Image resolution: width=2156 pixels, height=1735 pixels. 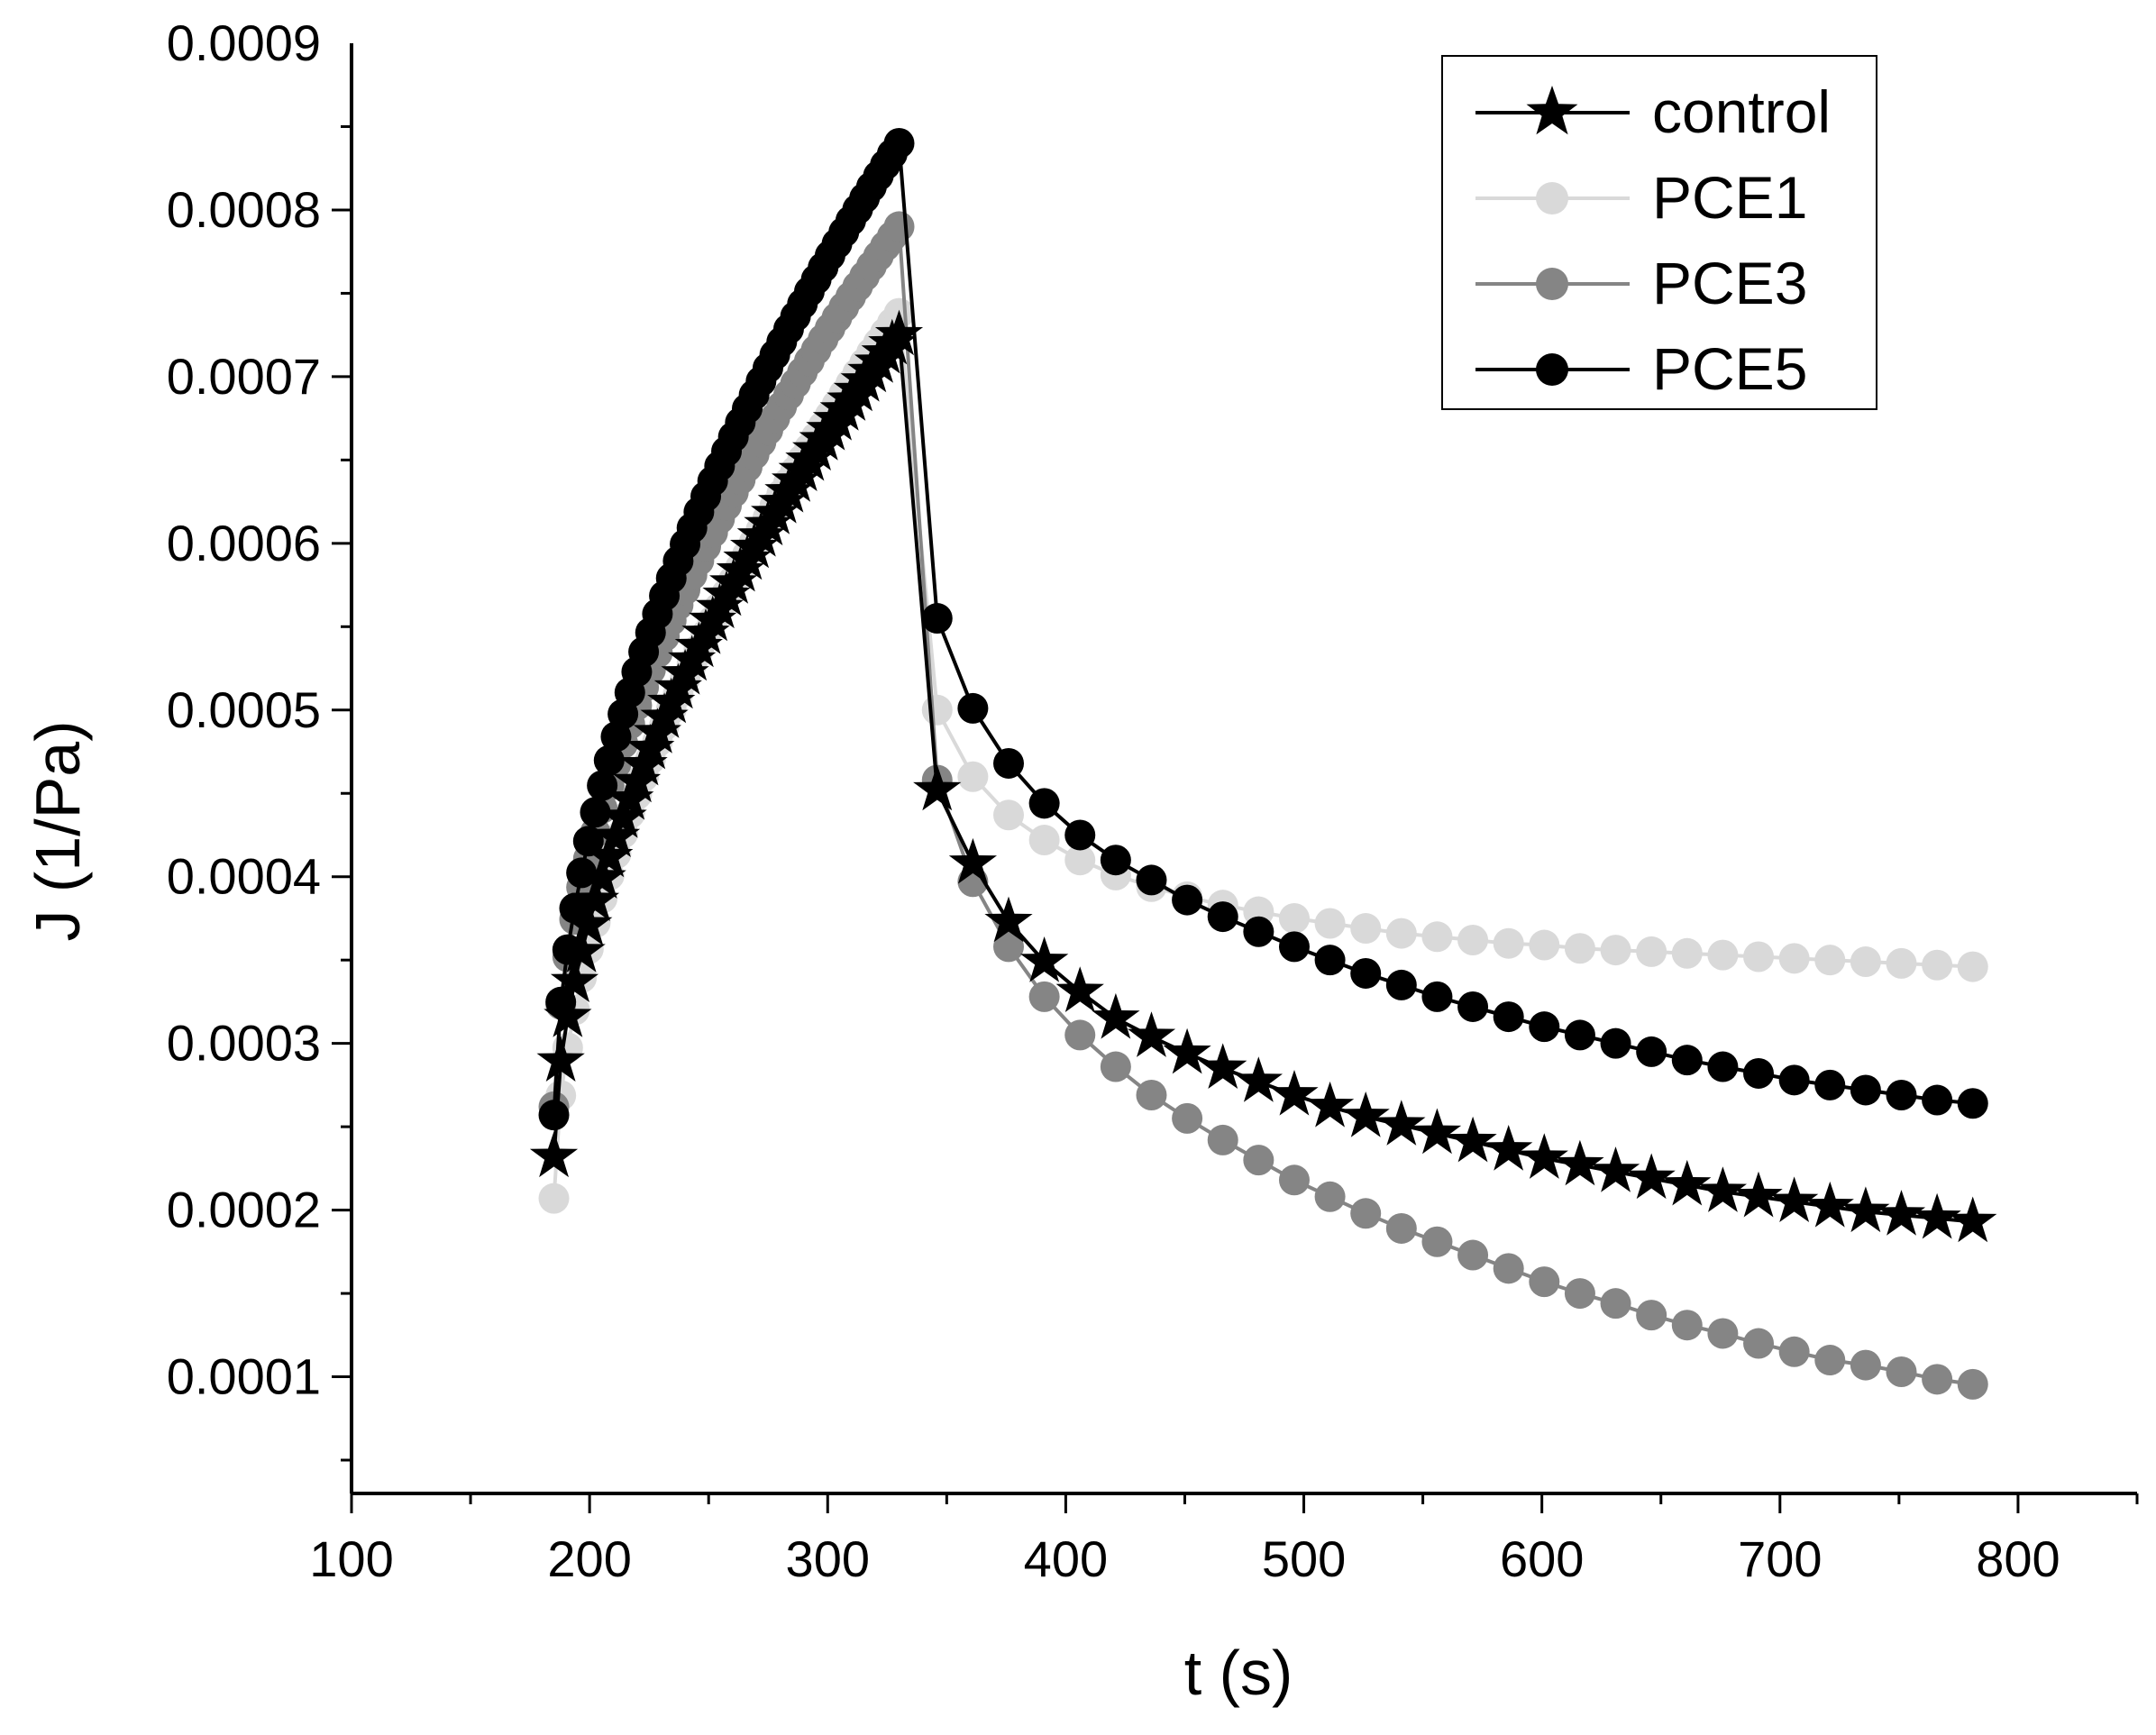 What do you see at coordinates (1729, 197) in the screenshot?
I see `legend-label: PCE1` at bounding box center [1729, 197].